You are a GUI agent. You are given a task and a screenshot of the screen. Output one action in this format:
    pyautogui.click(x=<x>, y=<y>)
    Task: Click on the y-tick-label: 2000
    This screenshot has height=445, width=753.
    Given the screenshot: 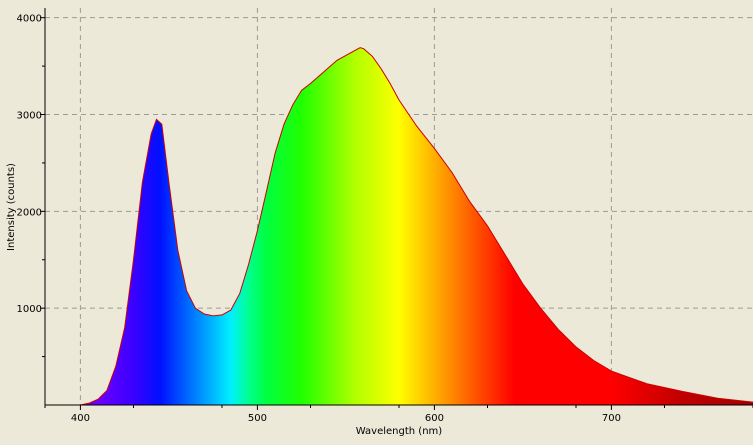 What is the action you would take?
    pyautogui.click(x=29, y=212)
    